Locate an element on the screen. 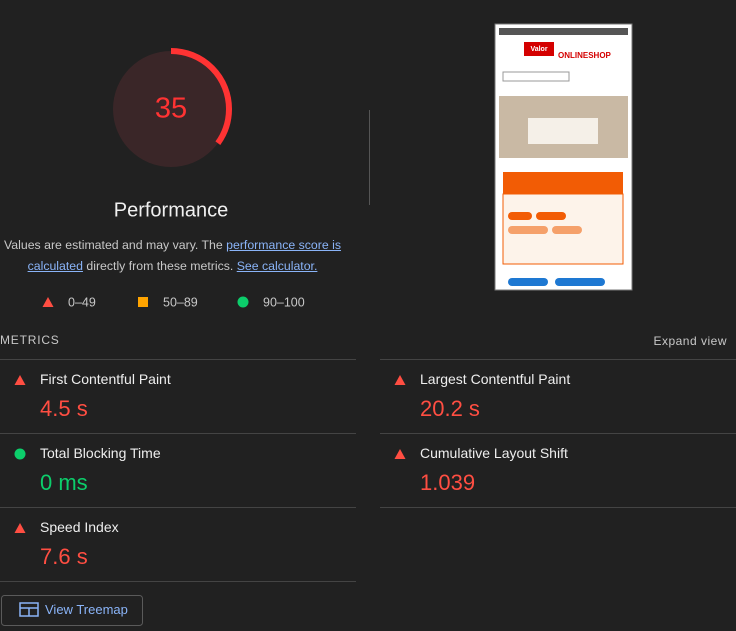  metric-name: Total Blocking Time is located at coordinates (100, 453).